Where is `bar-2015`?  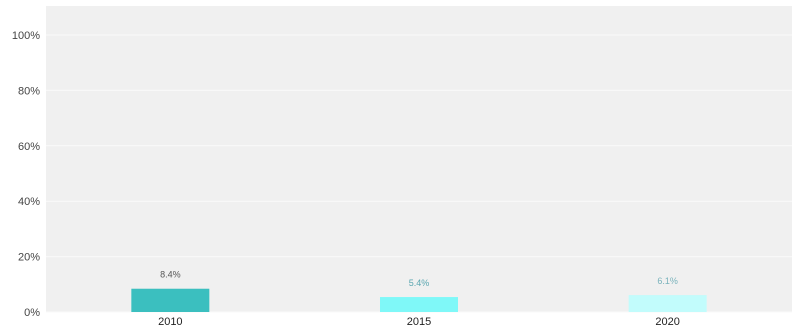
bar-2015 is located at coordinates (419, 304).